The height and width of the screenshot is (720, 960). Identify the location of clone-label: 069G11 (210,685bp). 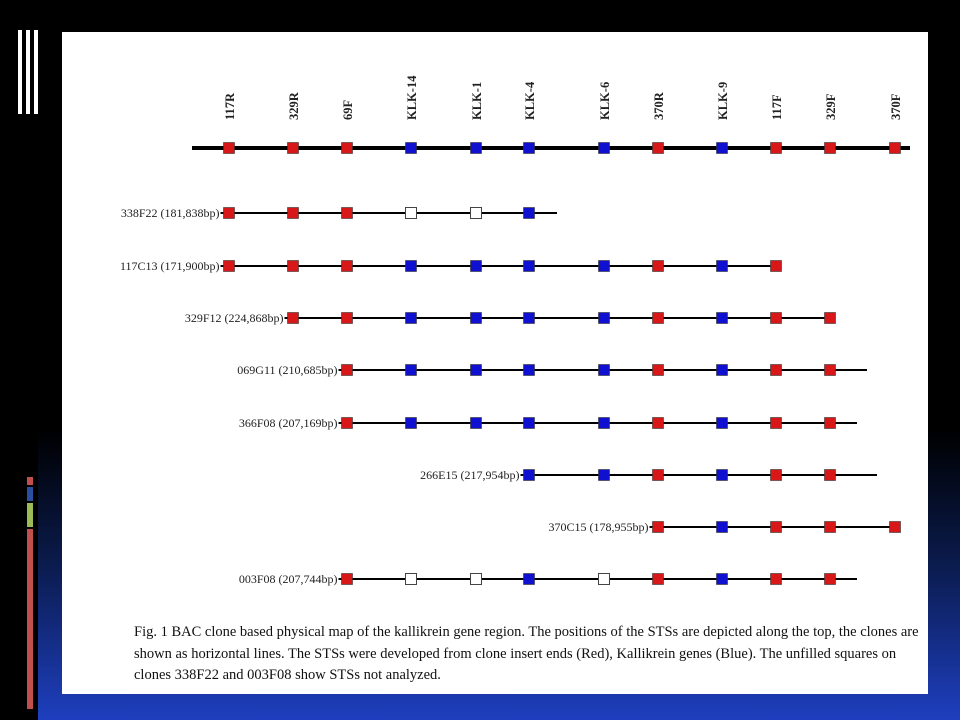
(287, 370).